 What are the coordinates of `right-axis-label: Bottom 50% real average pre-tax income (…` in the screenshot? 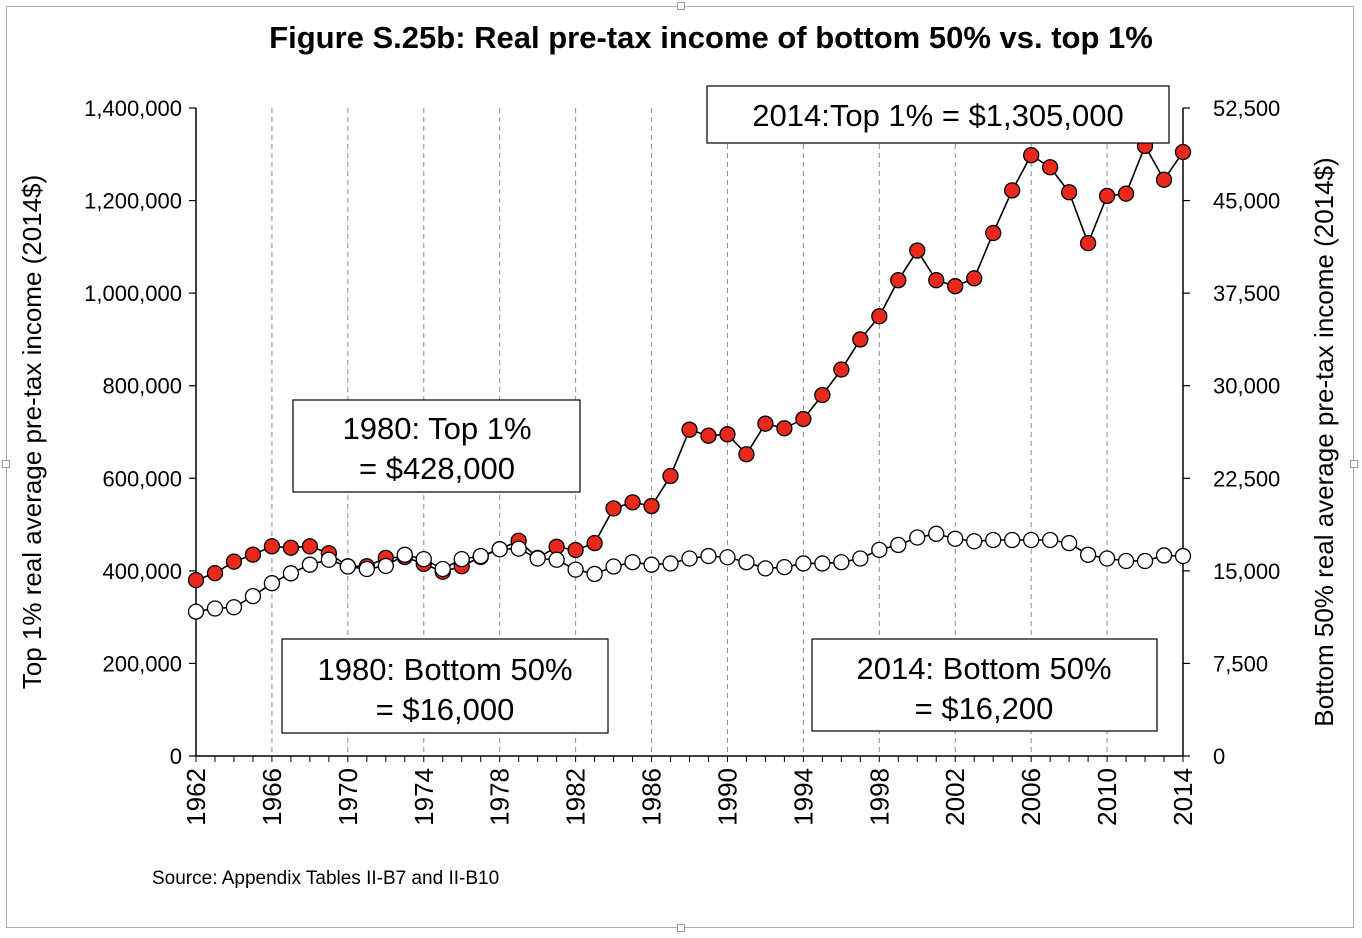 It's located at (1324, 441).